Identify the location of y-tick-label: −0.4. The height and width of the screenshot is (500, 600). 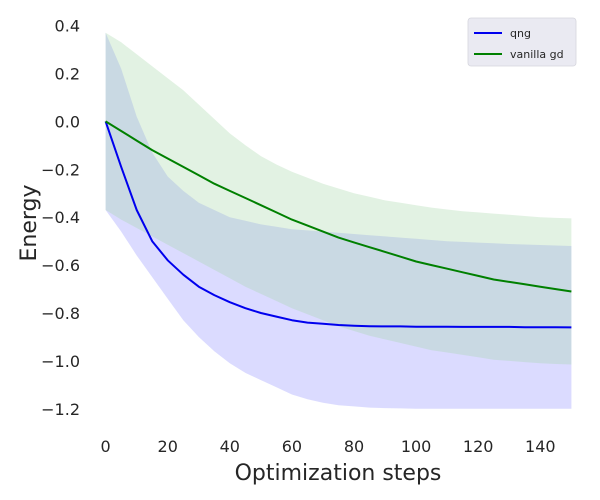
(60, 217).